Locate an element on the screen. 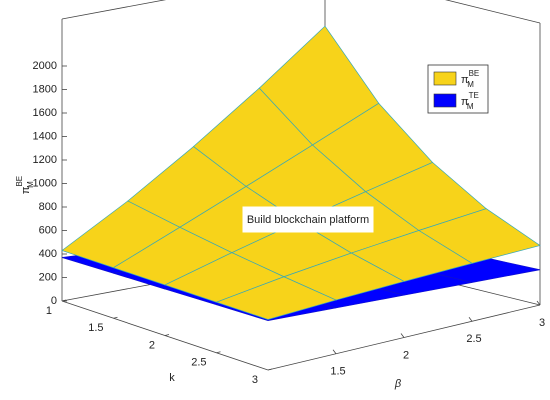 Image resolution: width=550 pixels, height=400 pixels. beta-tick-label: 2.5 is located at coordinates (473, 339).